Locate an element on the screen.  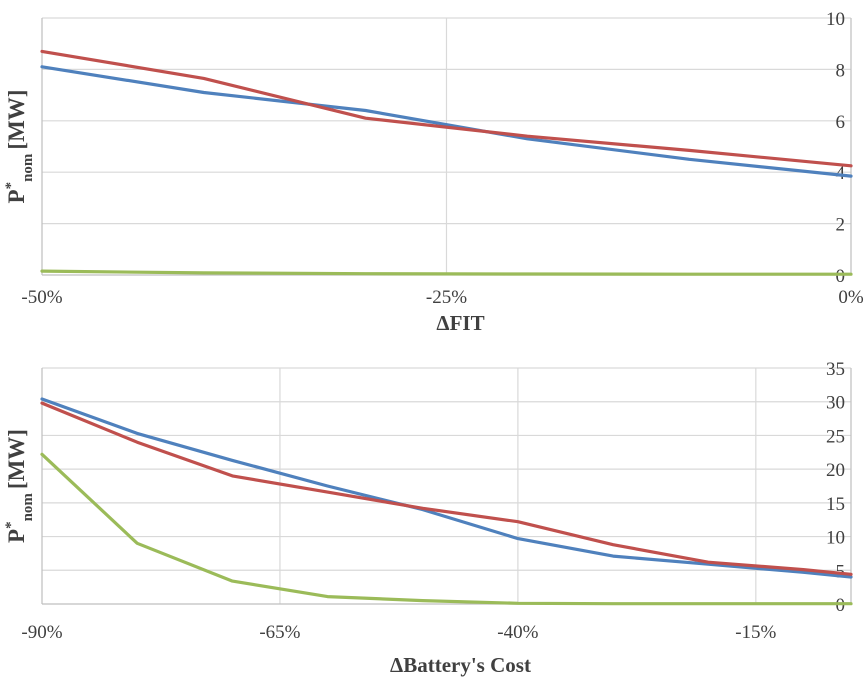
chart1-y-axis-title-main: P is located at coordinates (16, 196).